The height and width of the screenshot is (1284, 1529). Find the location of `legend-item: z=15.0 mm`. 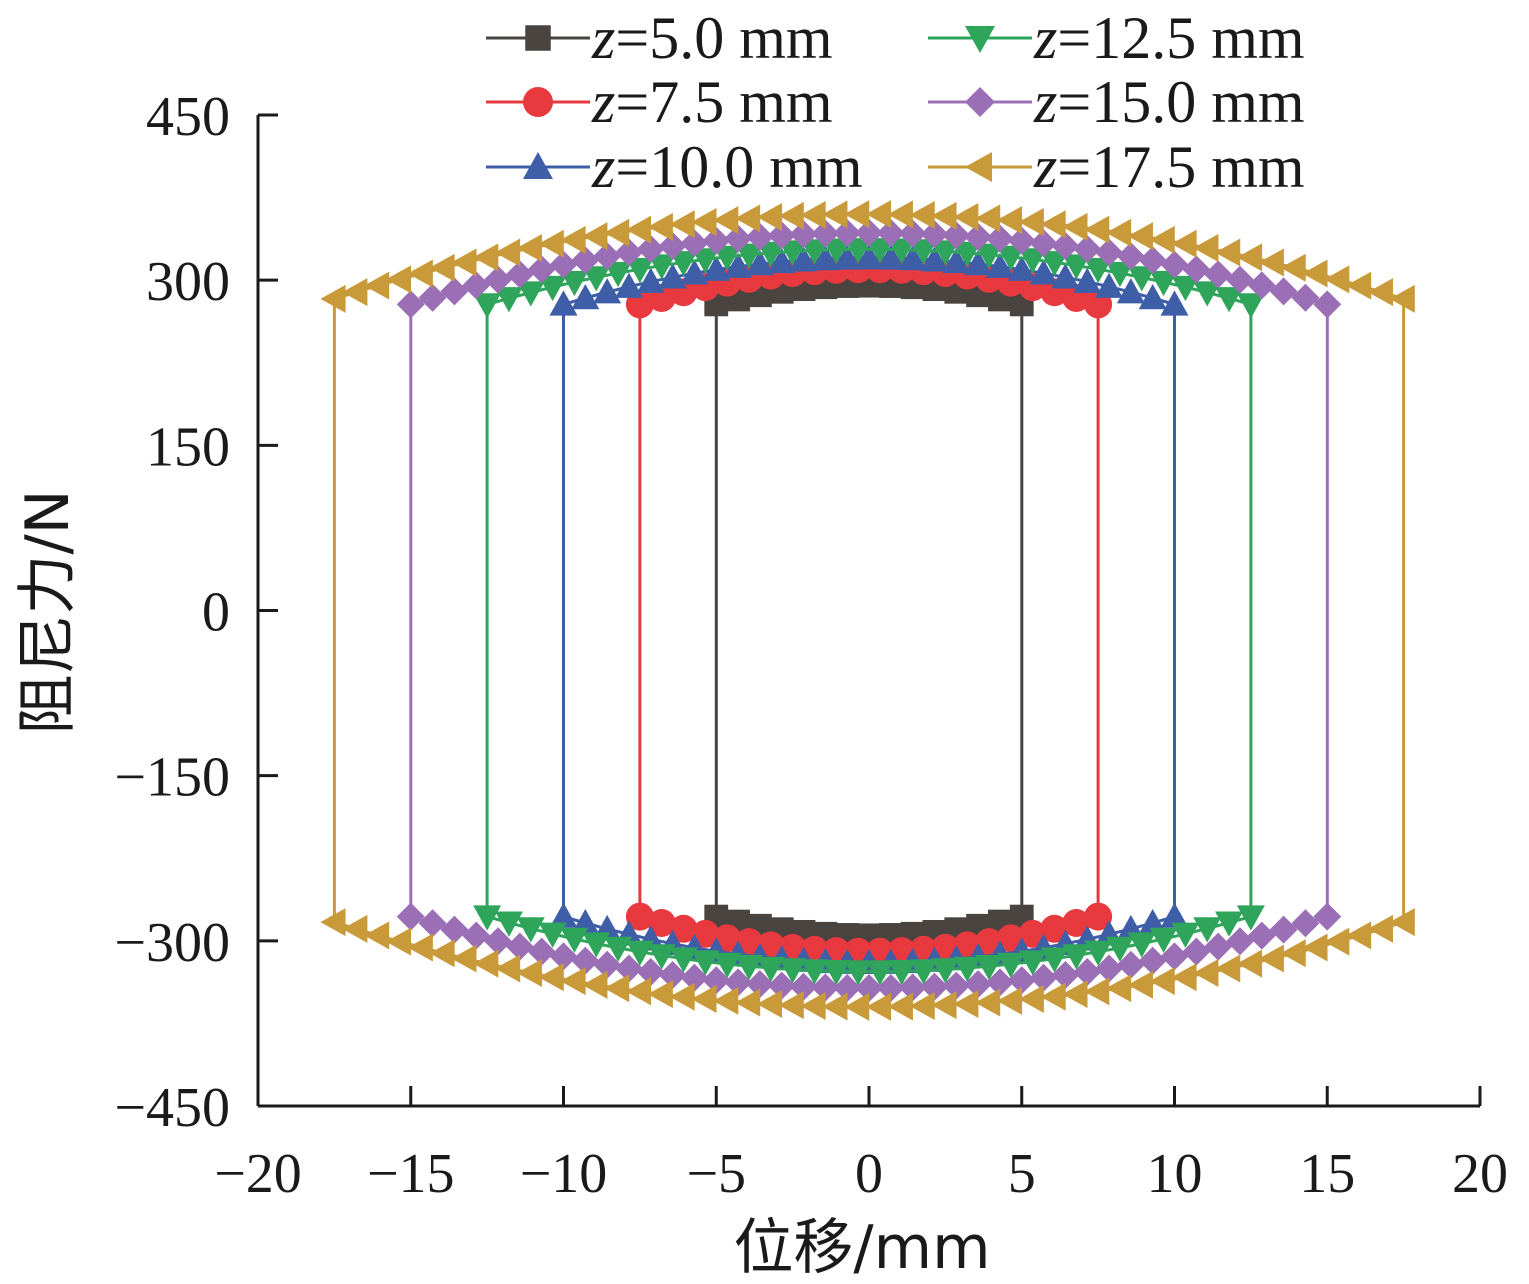

legend-item: z=15.0 mm is located at coordinates (1116, 102).